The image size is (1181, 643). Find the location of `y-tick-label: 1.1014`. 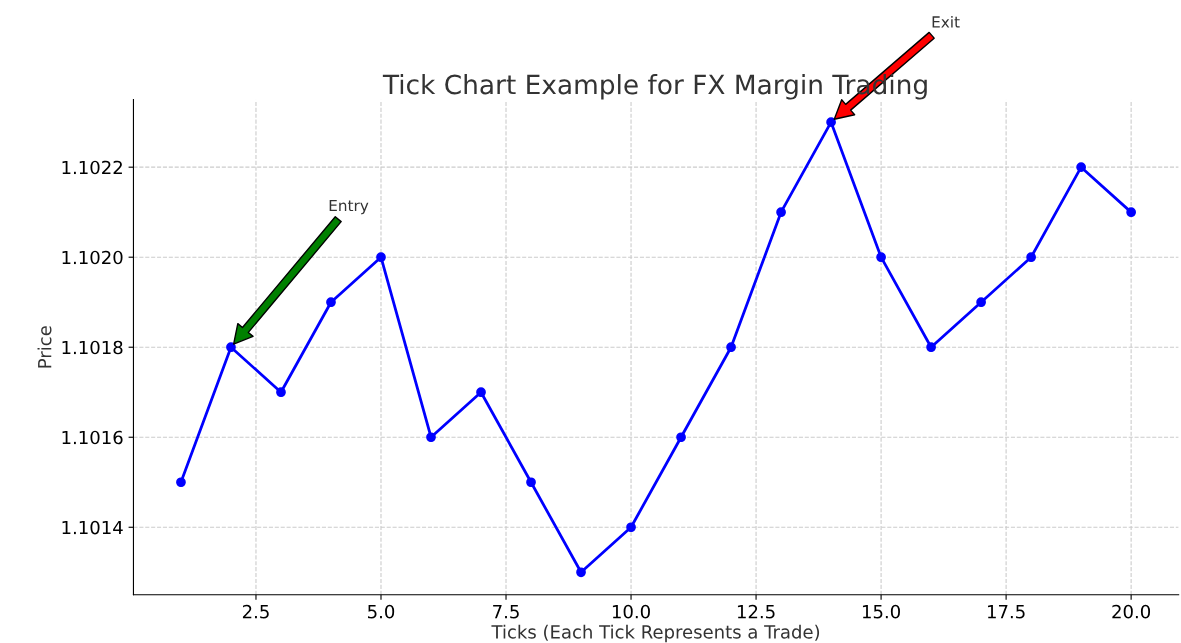

y-tick-label: 1.1014 is located at coordinates (92, 527).